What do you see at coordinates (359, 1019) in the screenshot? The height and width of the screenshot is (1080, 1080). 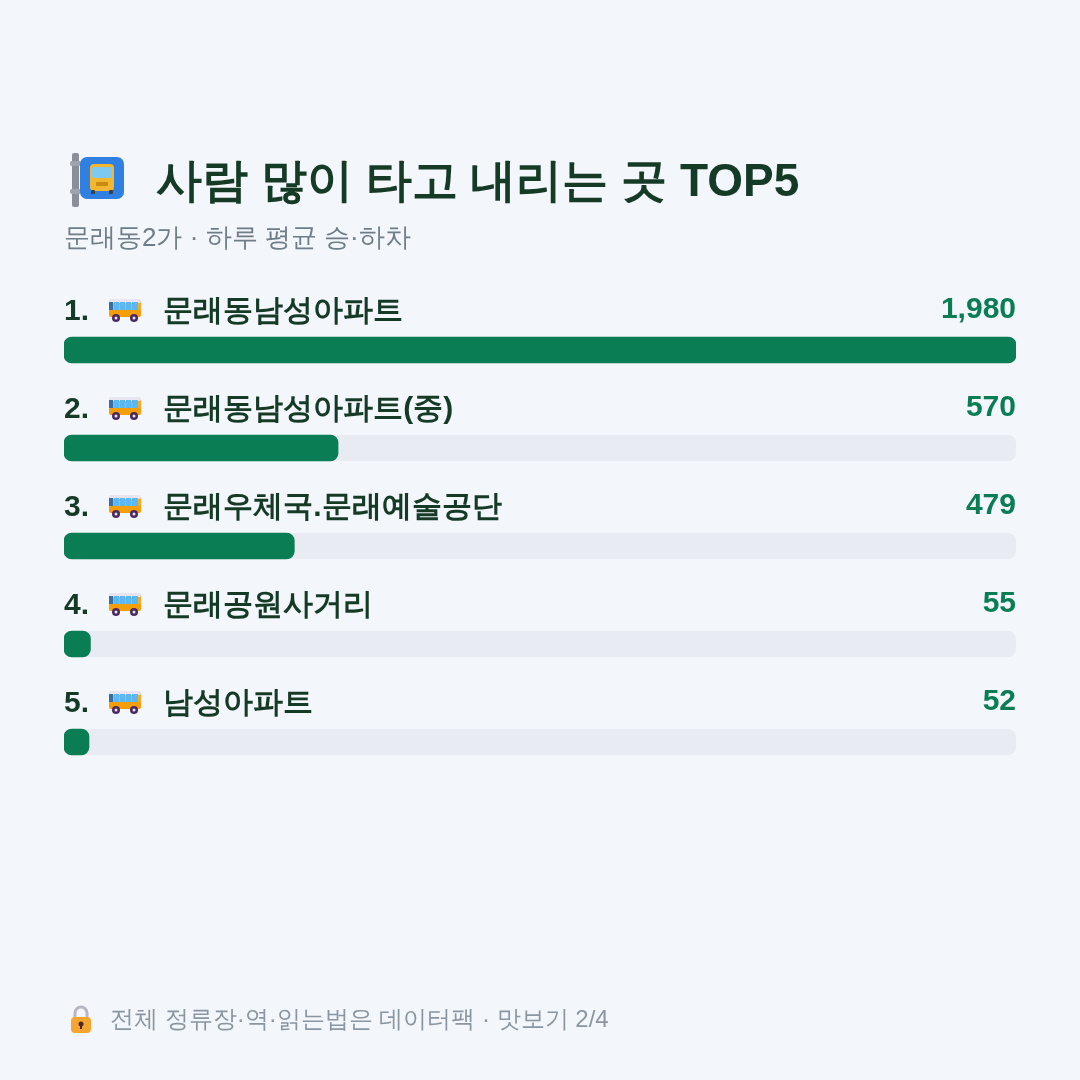 I see `text: 전체 정류장·역·읽는법은 데이터팩 · 맛보기 2/4` at bounding box center [359, 1019].